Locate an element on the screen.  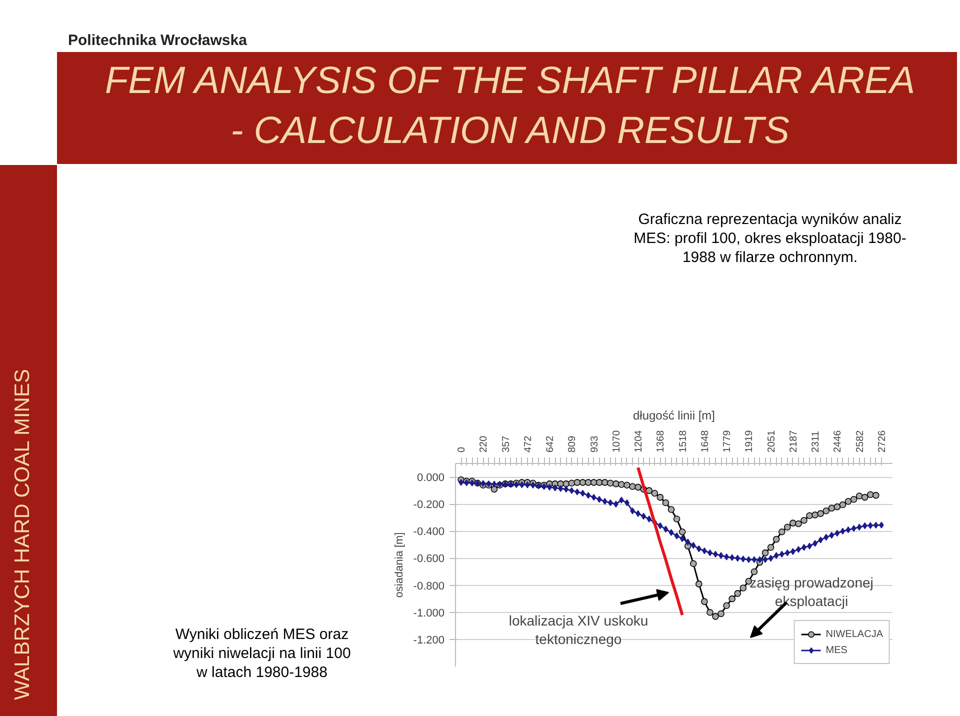
x-tick-label: 809 is located at coordinates (572, 443).